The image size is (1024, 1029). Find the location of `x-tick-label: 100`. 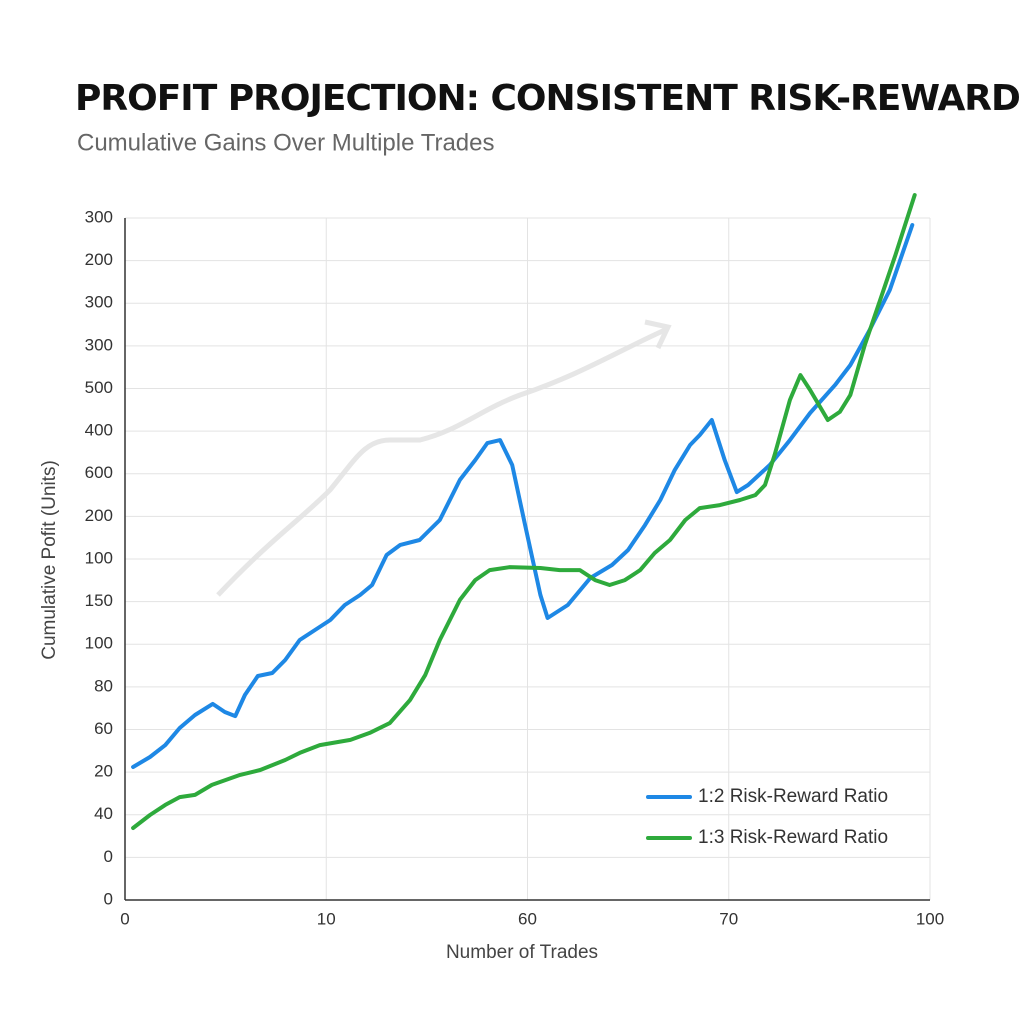

x-tick-label: 100 is located at coordinates (930, 918).